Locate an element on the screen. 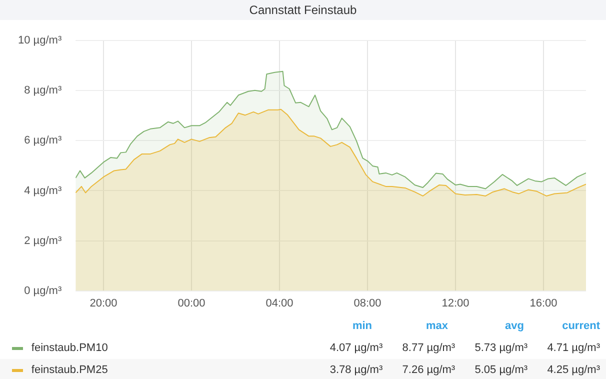 The image size is (606, 379). text: min is located at coordinates (361, 326).